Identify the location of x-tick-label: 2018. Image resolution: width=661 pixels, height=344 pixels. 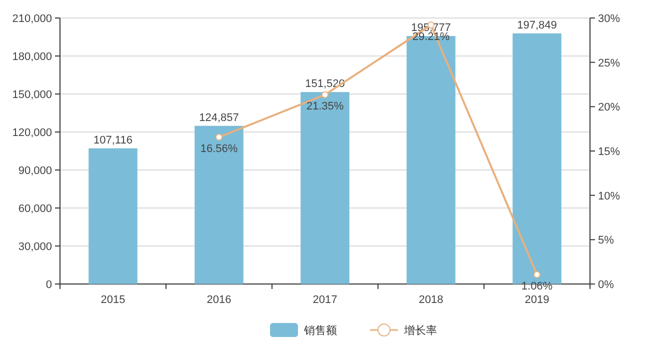
(431, 300).